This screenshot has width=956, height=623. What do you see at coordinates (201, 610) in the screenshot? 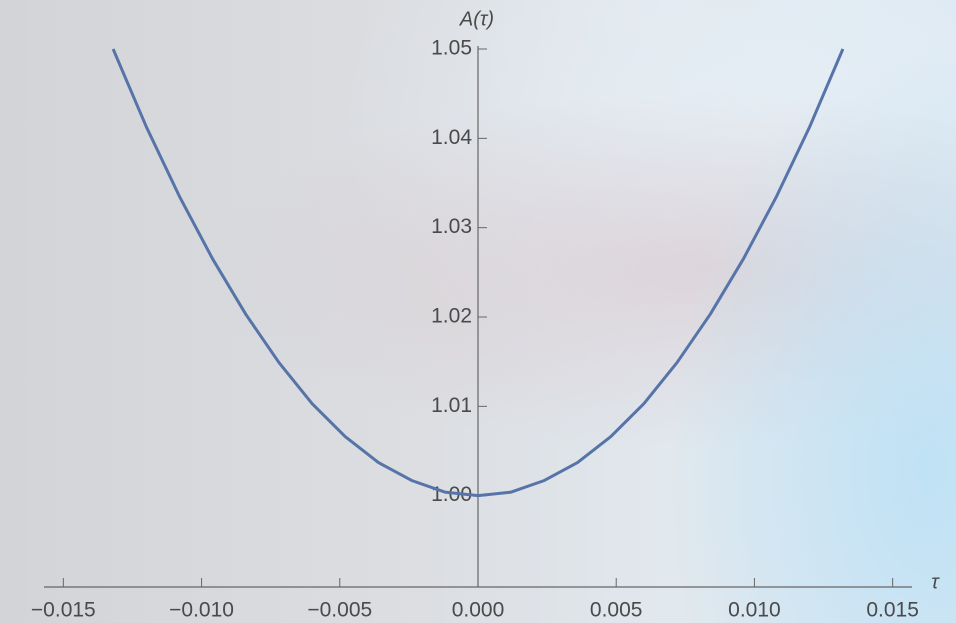
I see `x-tick-label: −0.010` at bounding box center [201, 610].